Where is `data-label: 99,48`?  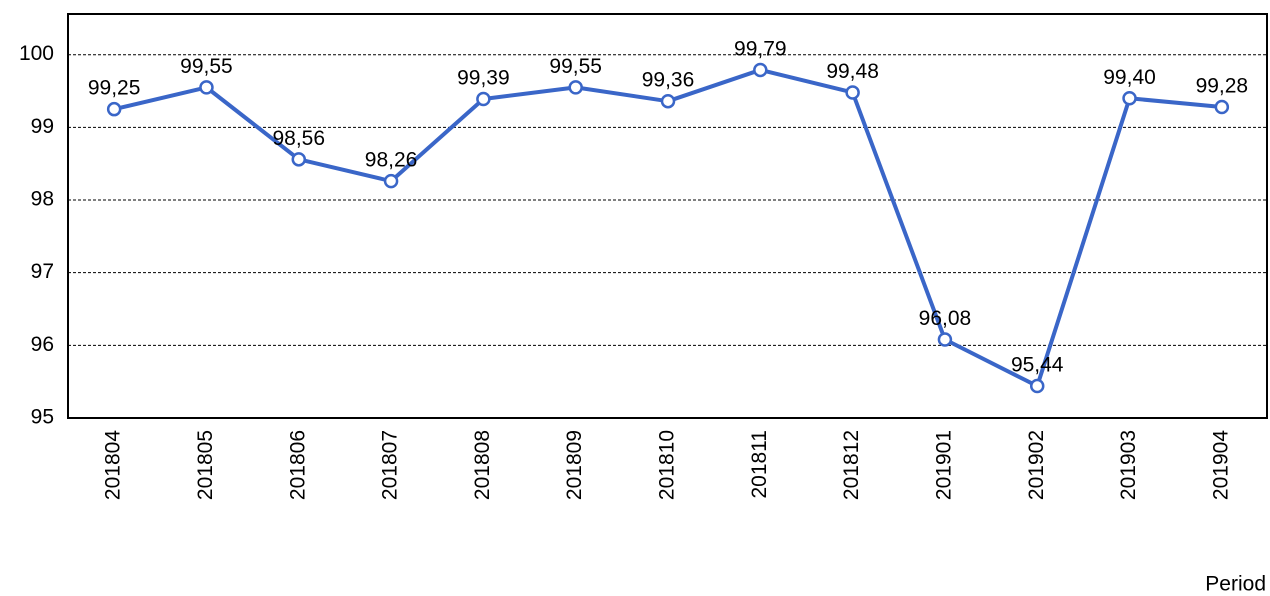 data-label: 99,48 is located at coordinates (852, 71).